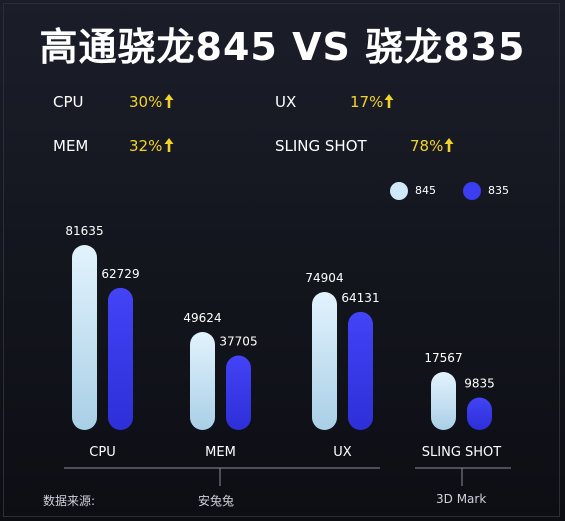 Image resolution: width=565 pixels, height=521 pixels. I want to click on data-label: 74904, so click(324, 278).